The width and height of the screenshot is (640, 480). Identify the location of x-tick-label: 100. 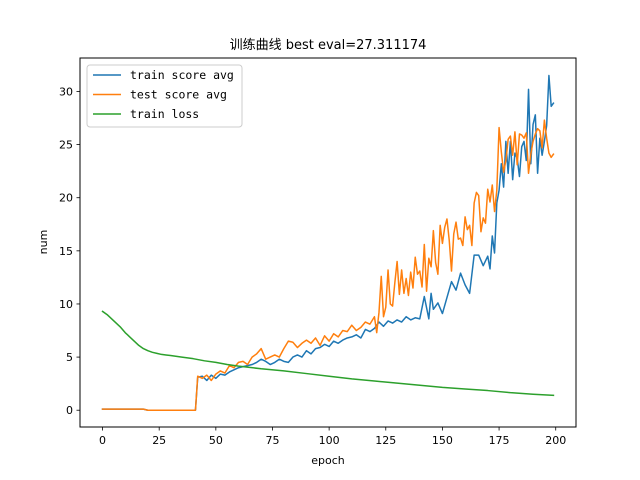
(329, 440).